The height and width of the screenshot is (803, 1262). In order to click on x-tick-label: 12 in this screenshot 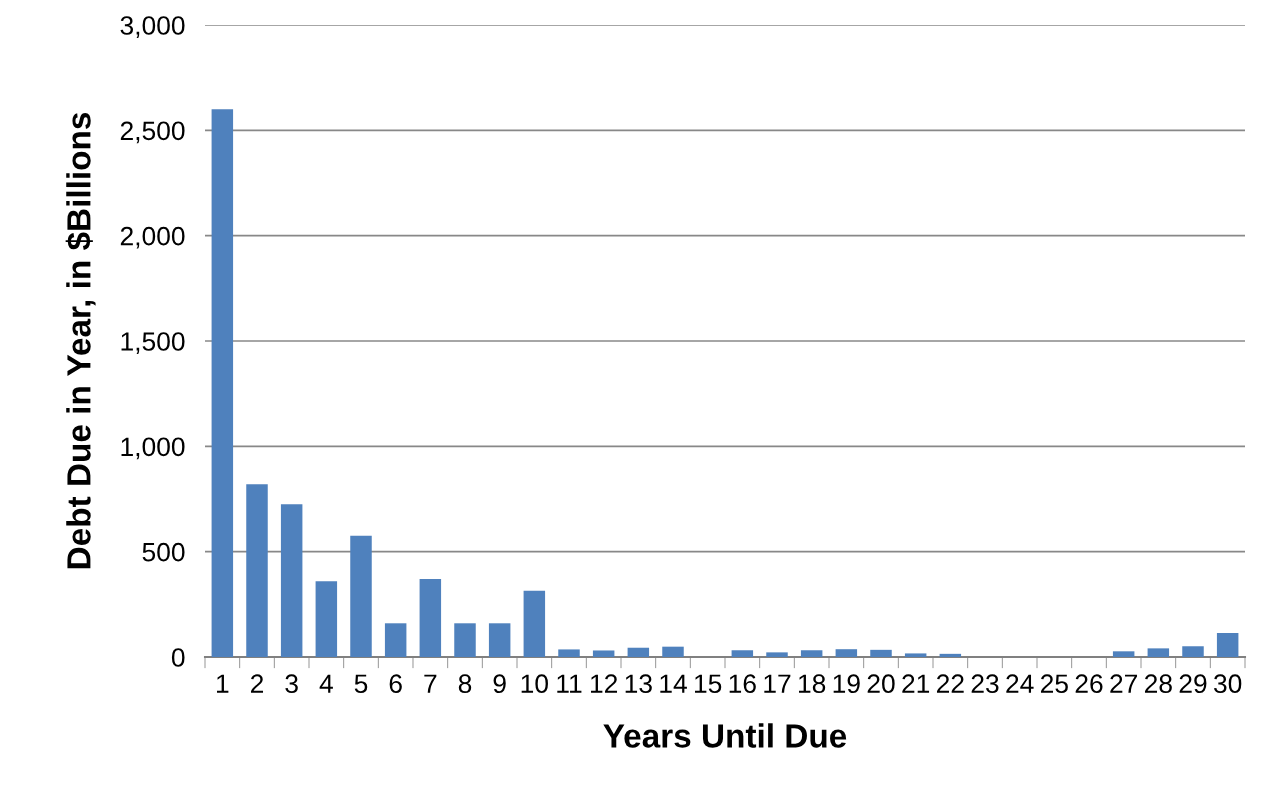, I will do `click(604, 683)`.